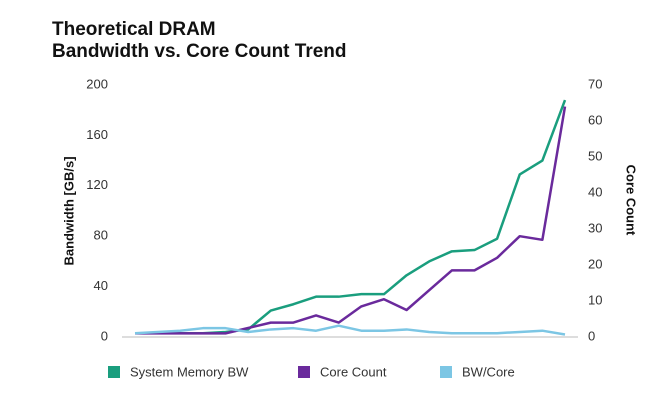 The height and width of the screenshot is (400, 664). I want to click on y-tick-label: 40, so click(101, 285).